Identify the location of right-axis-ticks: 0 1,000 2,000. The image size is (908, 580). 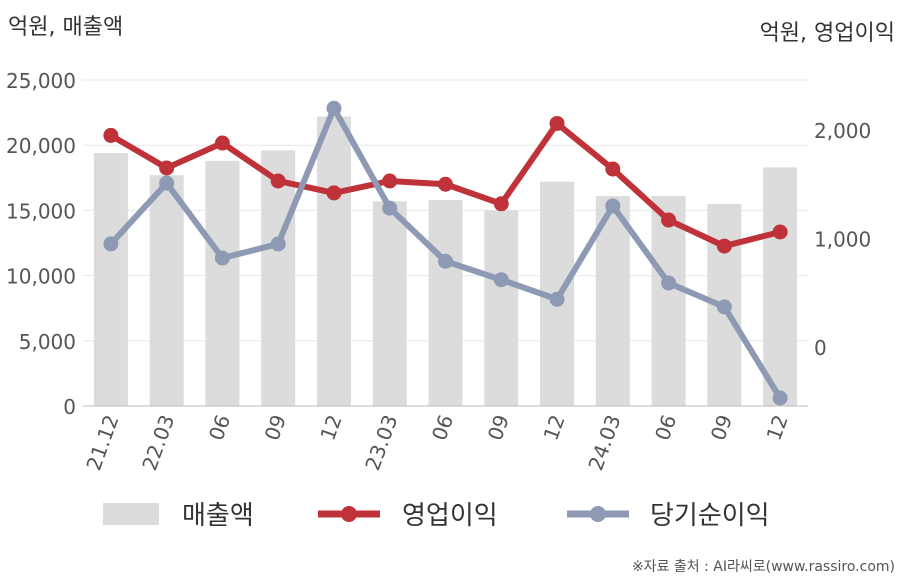
(842, 239).